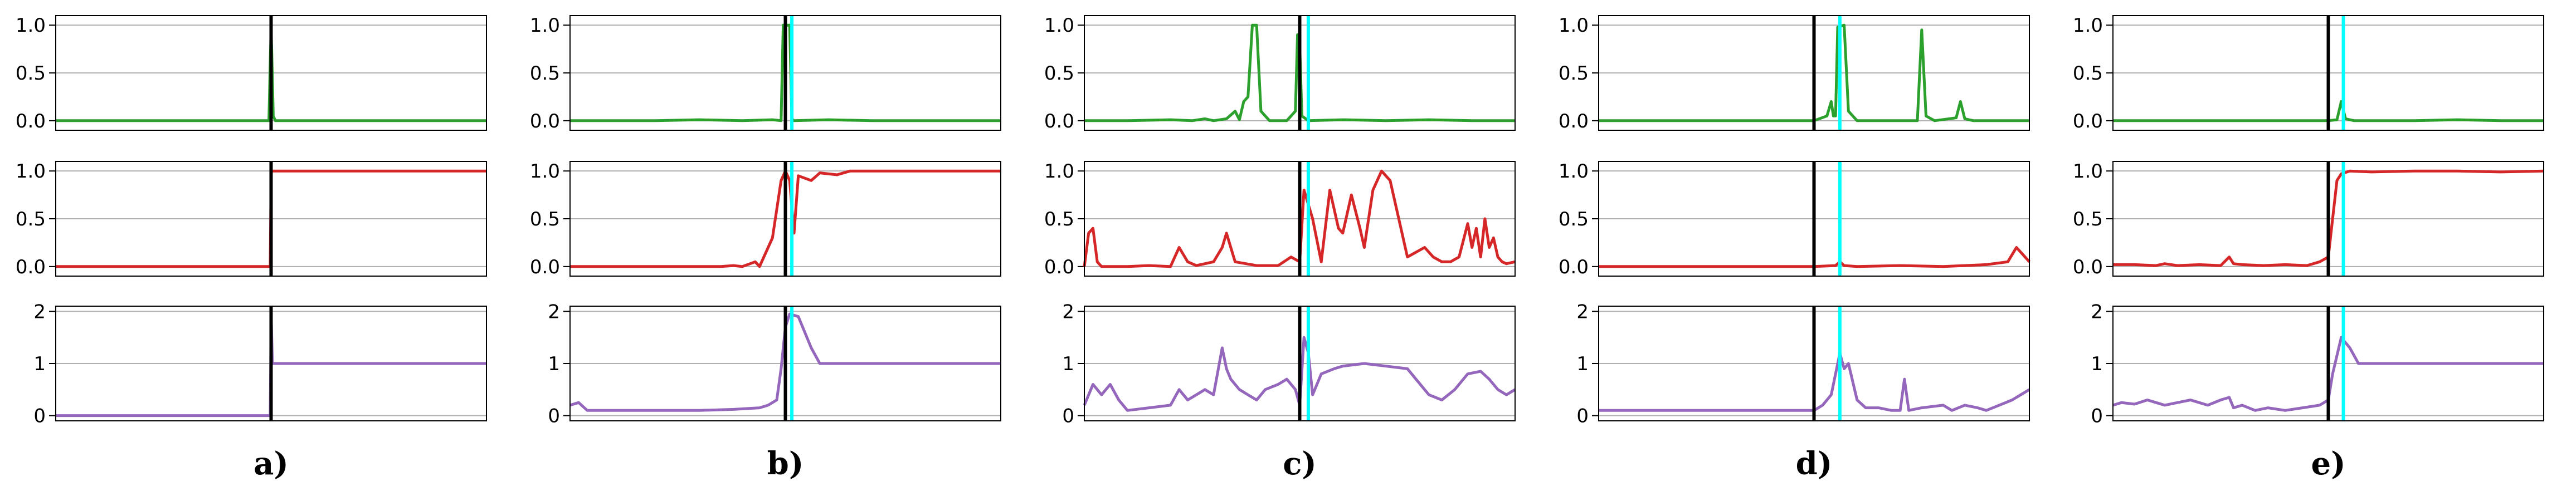  I want to click on panel-label: a), so click(271, 463).